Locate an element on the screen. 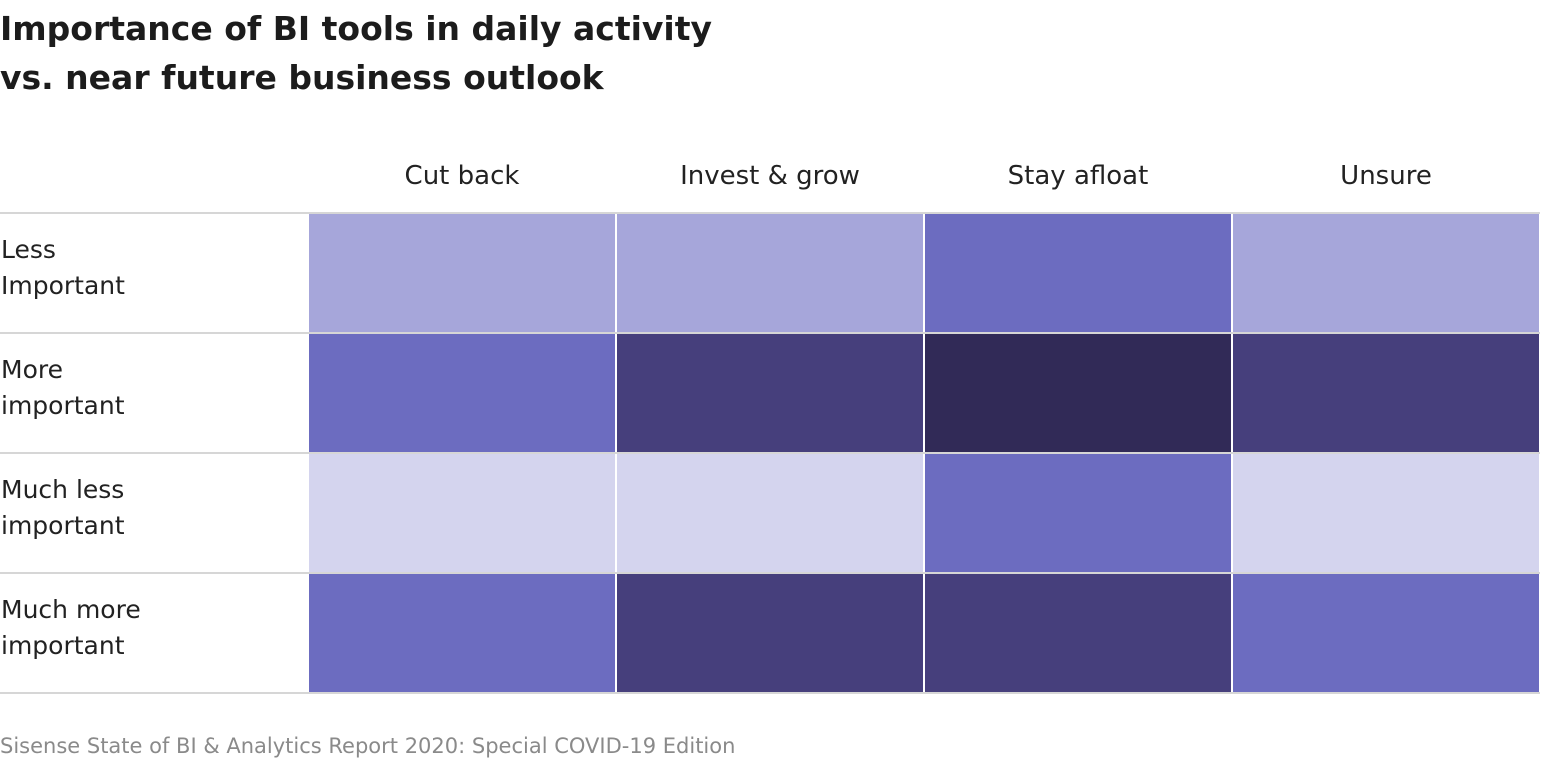 This screenshot has width=1541, height=766. row-label: Less is located at coordinates (28, 249).